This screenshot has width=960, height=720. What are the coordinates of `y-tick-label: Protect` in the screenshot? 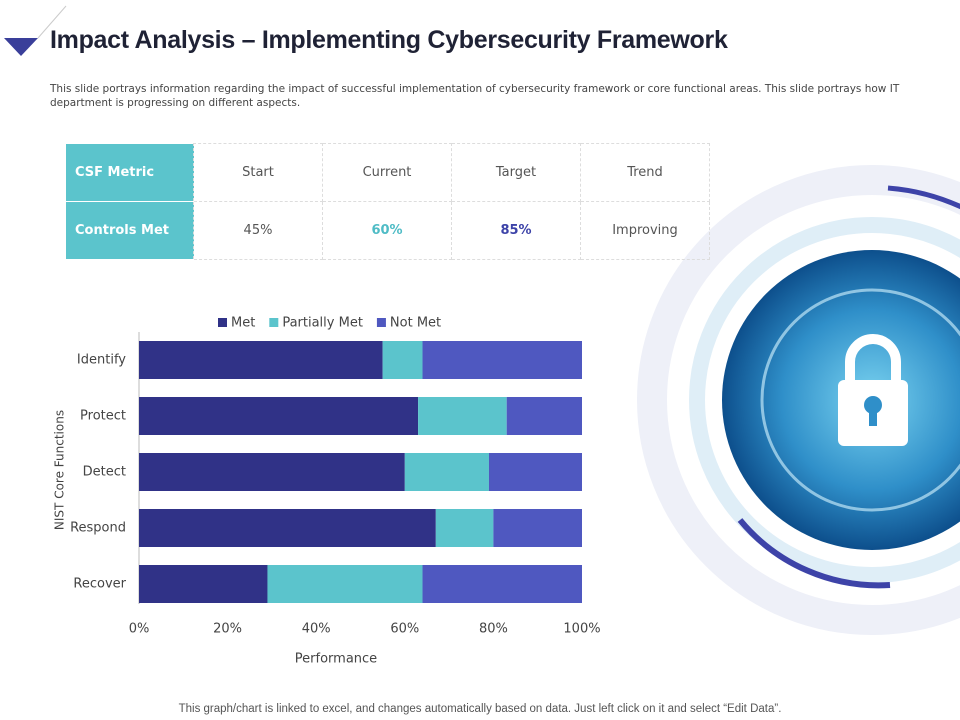 It's located at (103, 416).